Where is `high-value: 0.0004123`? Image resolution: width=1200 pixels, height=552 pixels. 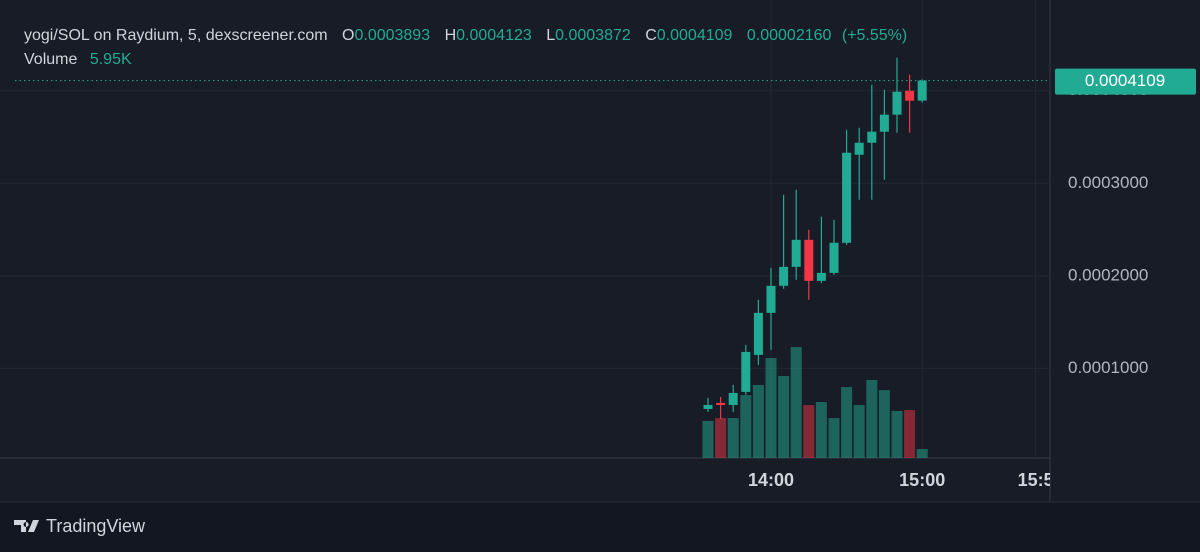
high-value: 0.0004123 is located at coordinates (494, 35).